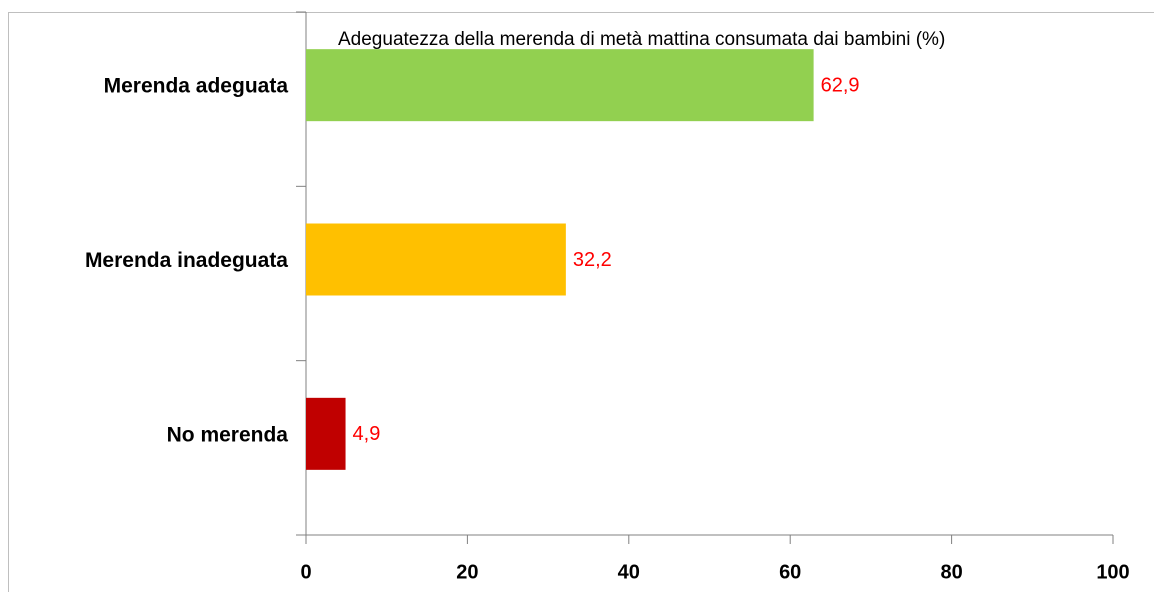 The height and width of the screenshot is (592, 1154). What do you see at coordinates (629, 572) in the screenshot?
I see `x-tick-label: 40` at bounding box center [629, 572].